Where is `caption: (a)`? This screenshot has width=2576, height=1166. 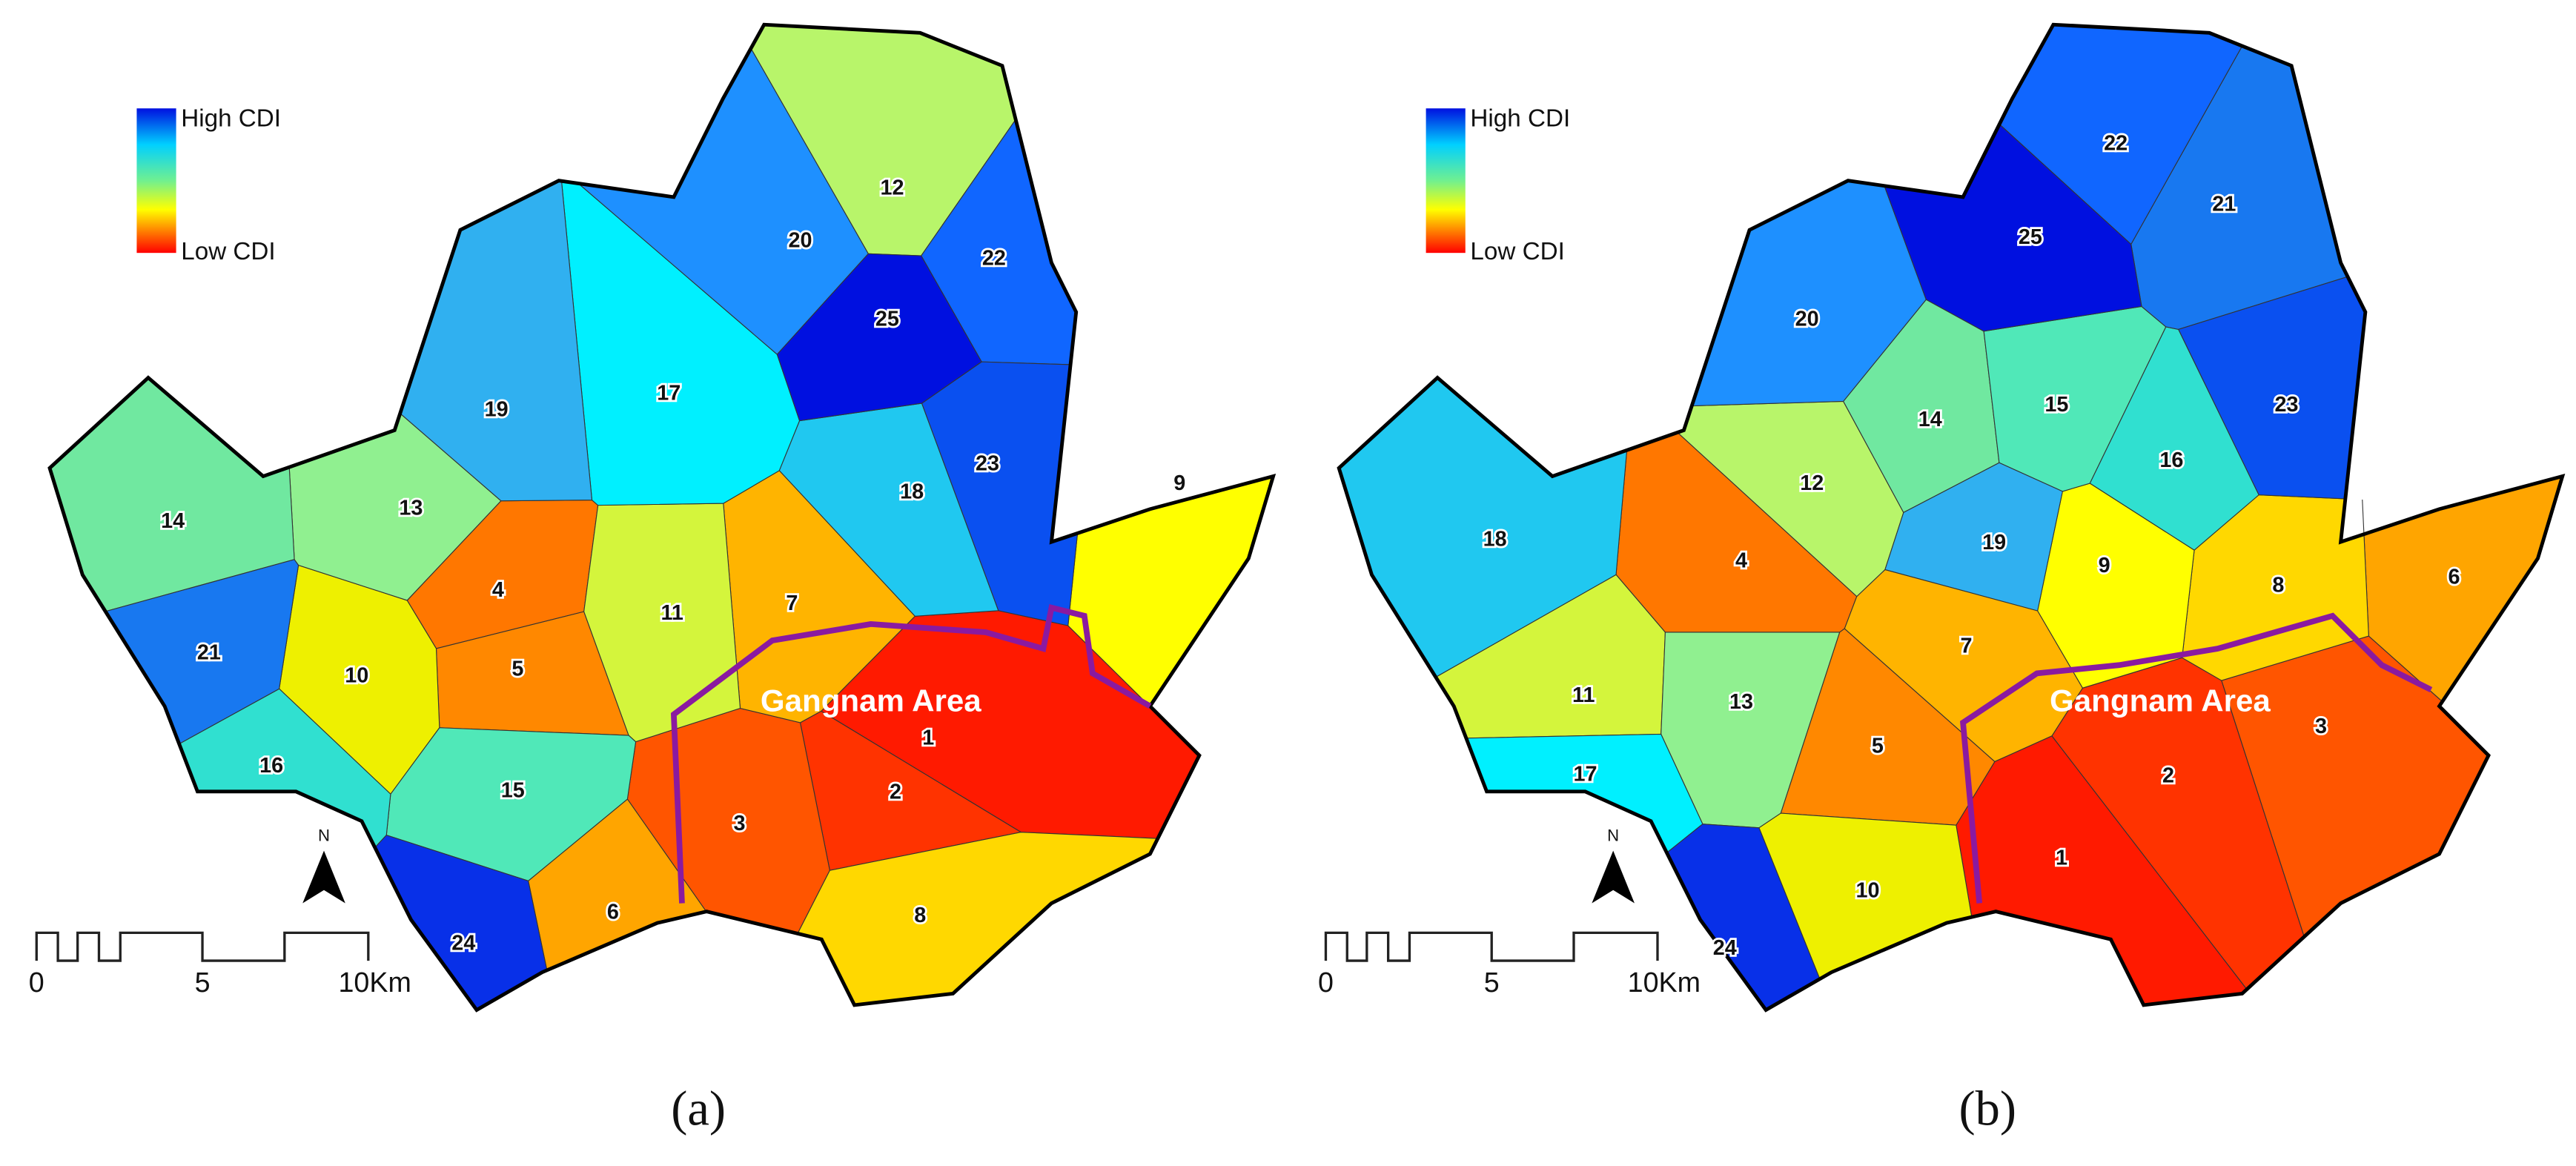 caption: (a) is located at coordinates (698, 1109).